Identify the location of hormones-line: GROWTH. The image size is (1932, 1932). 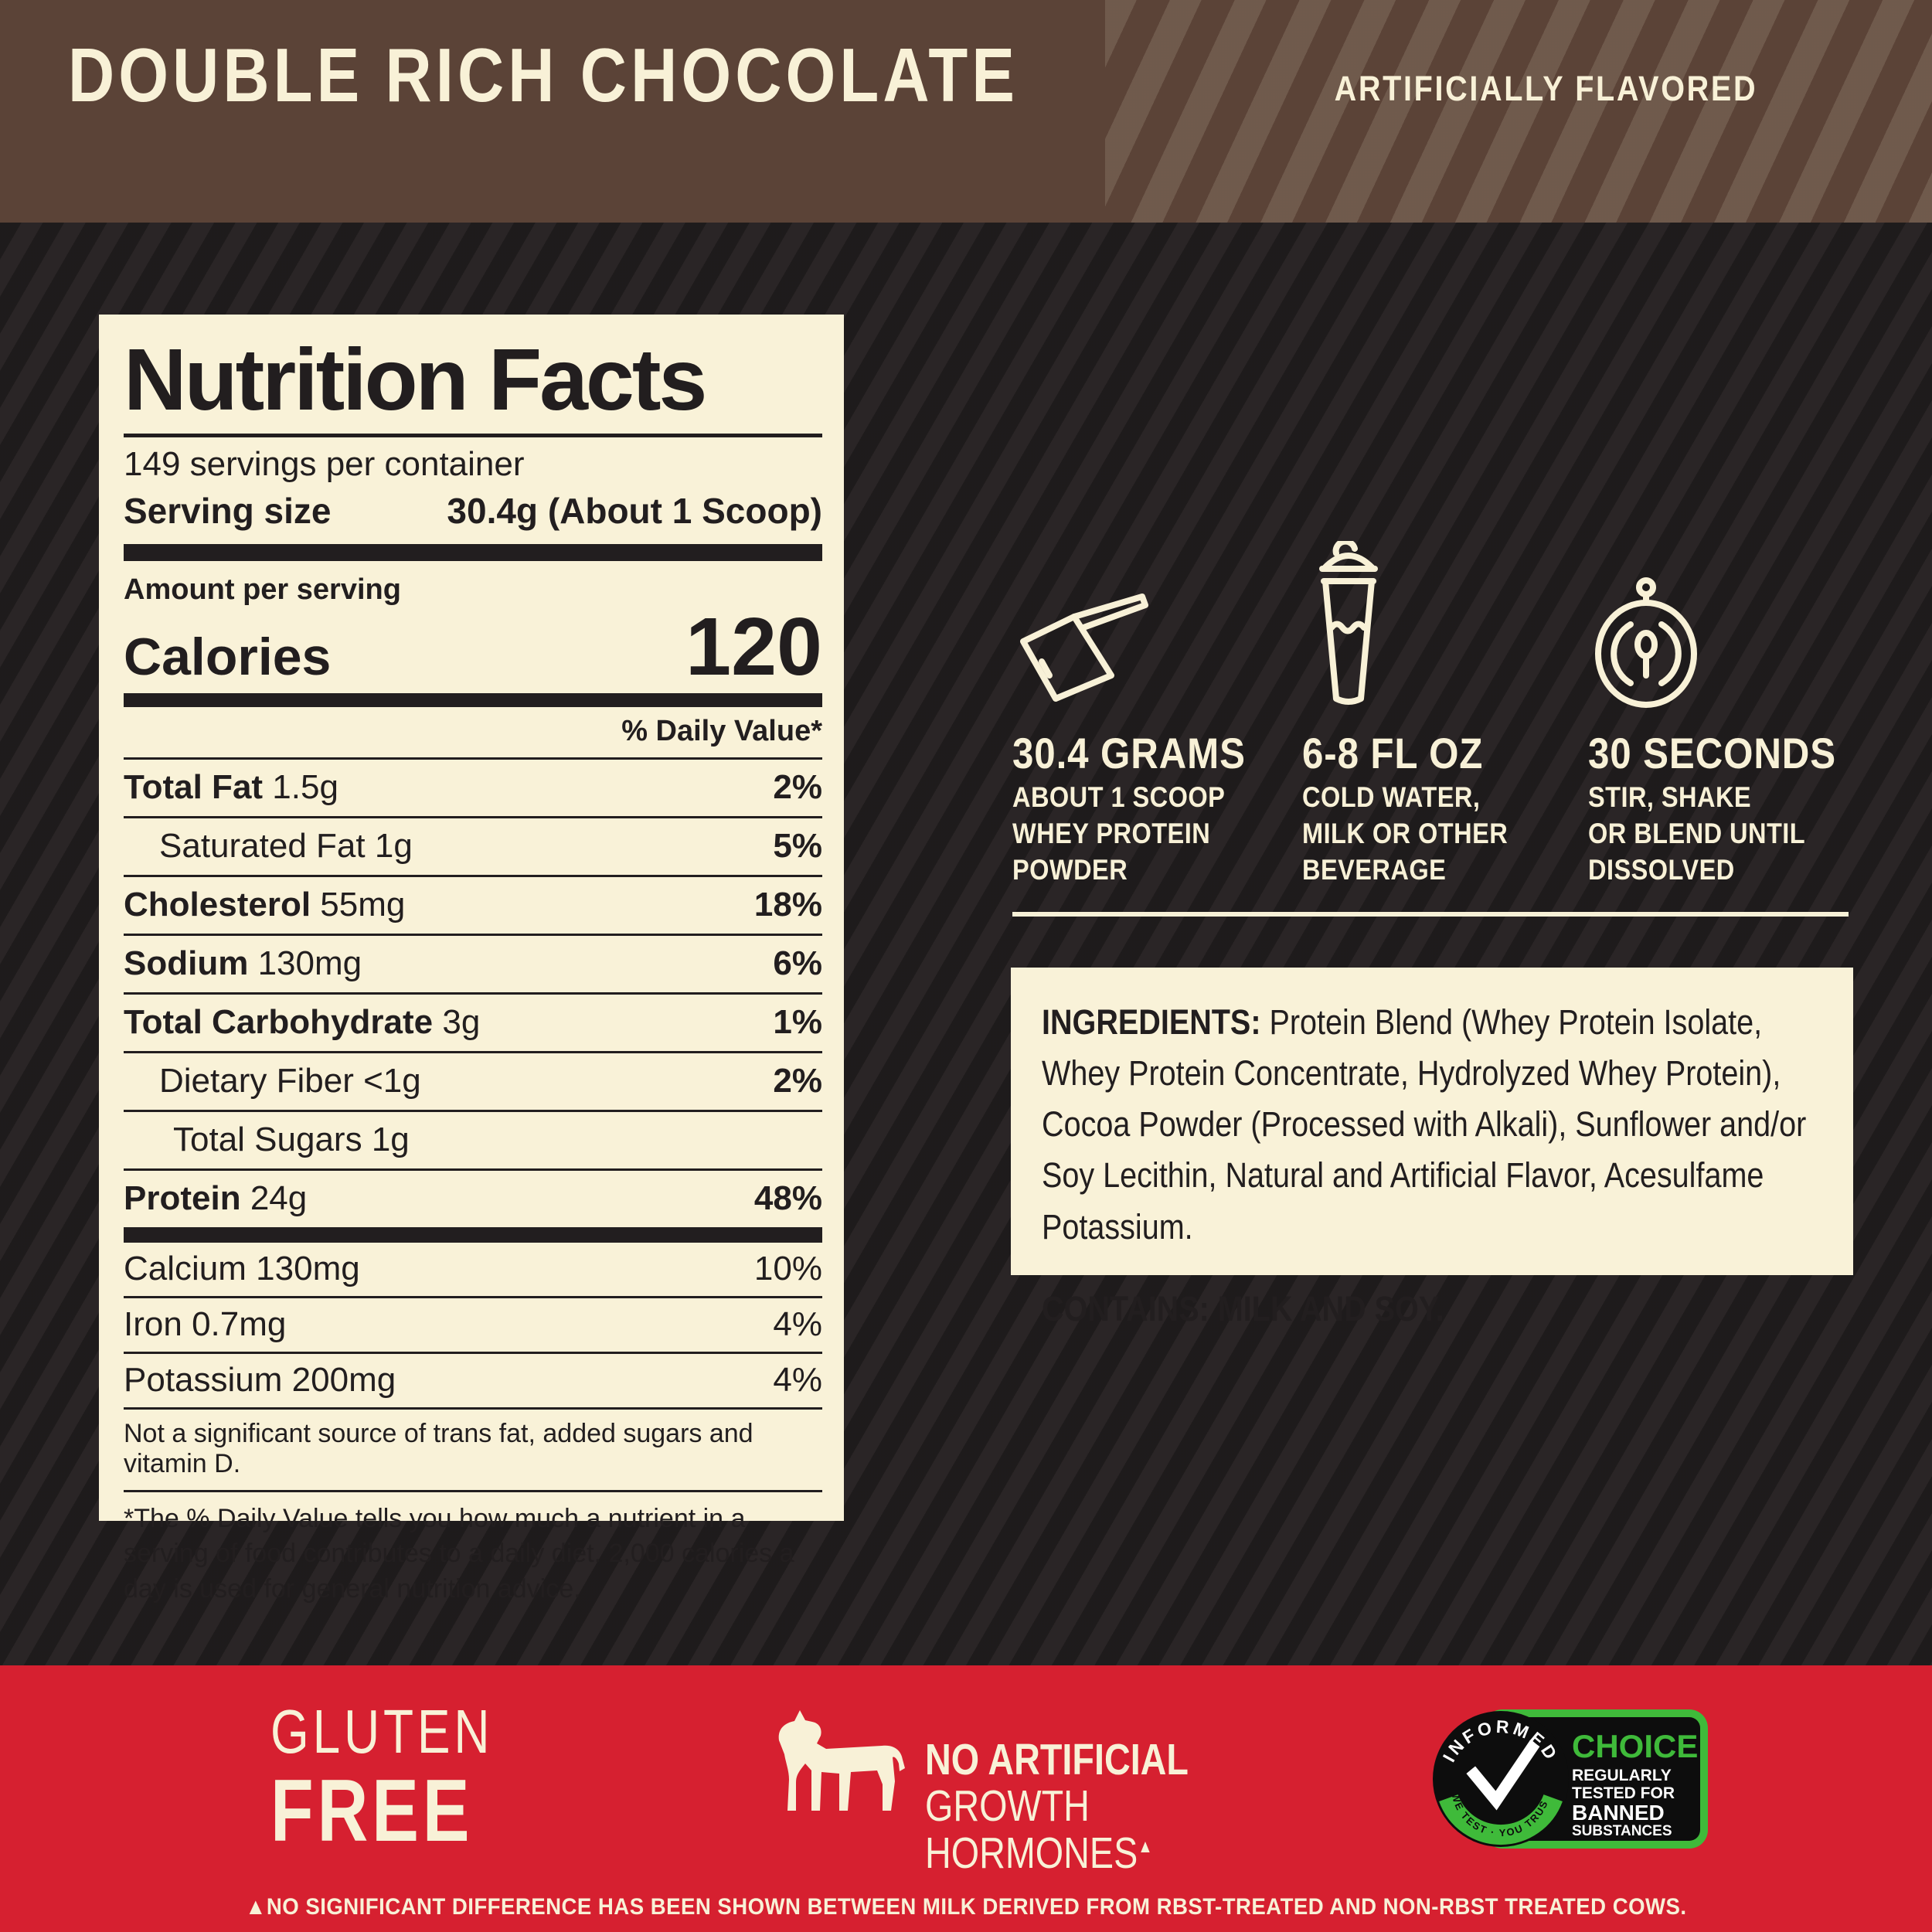
(1007, 1807).